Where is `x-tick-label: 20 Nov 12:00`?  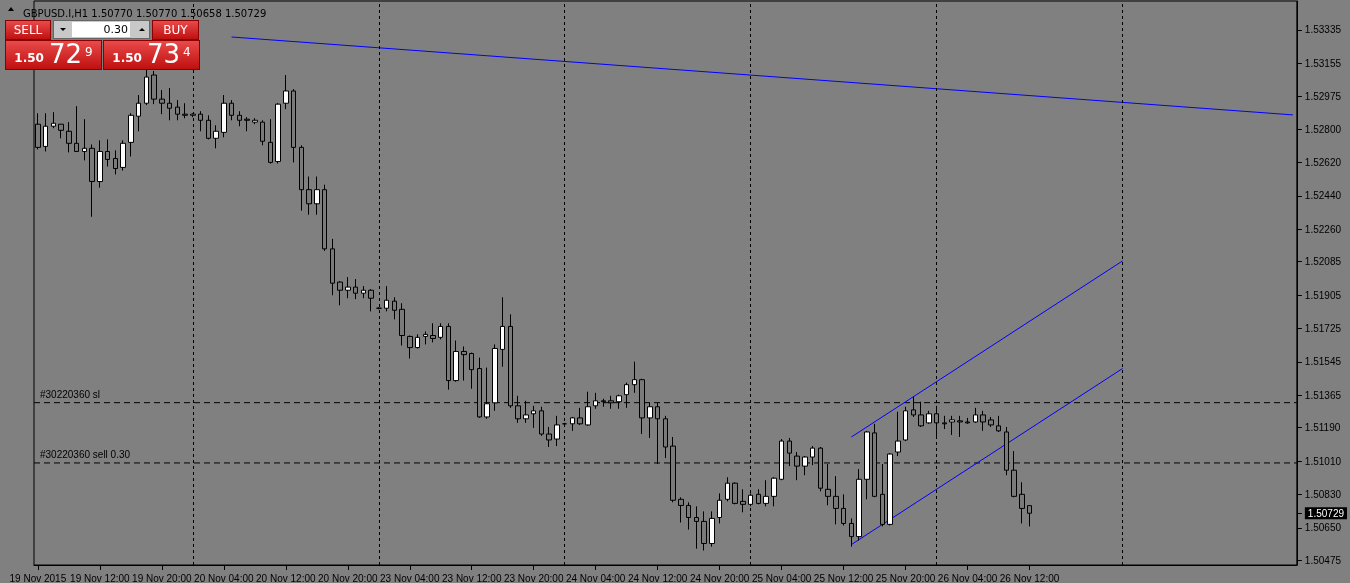 x-tick-label: 20 Nov 12:00 is located at coordinates (286, 577).